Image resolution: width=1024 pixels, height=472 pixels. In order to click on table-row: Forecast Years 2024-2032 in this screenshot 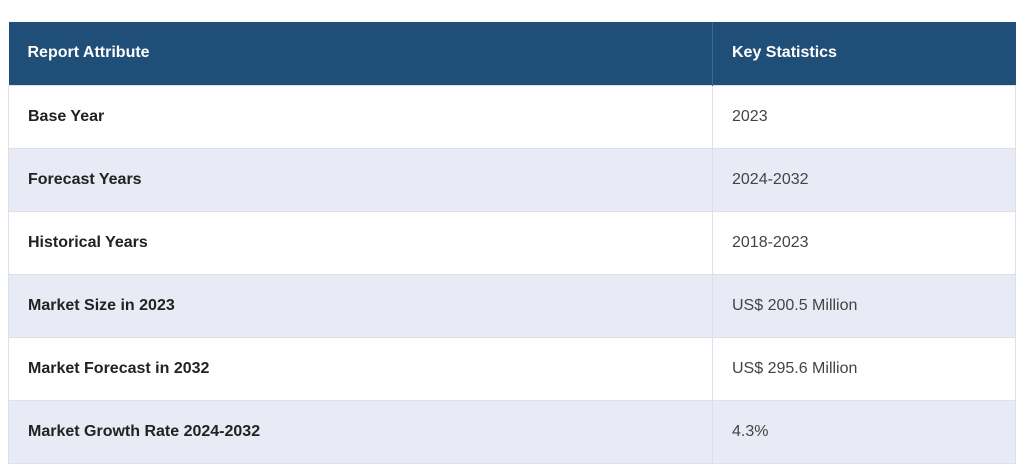, I will do `click(512, 179)`.